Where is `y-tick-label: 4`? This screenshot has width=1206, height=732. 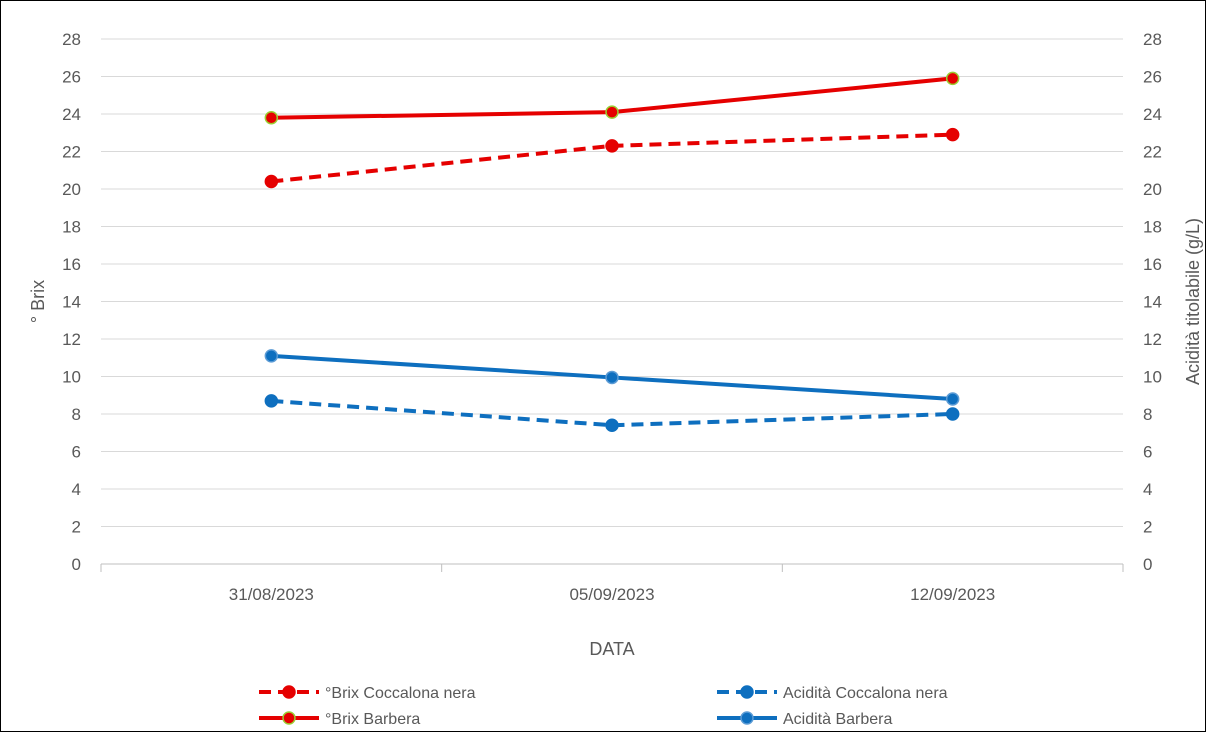
y-tick-label: 4 is located at coordinates (76, 489).